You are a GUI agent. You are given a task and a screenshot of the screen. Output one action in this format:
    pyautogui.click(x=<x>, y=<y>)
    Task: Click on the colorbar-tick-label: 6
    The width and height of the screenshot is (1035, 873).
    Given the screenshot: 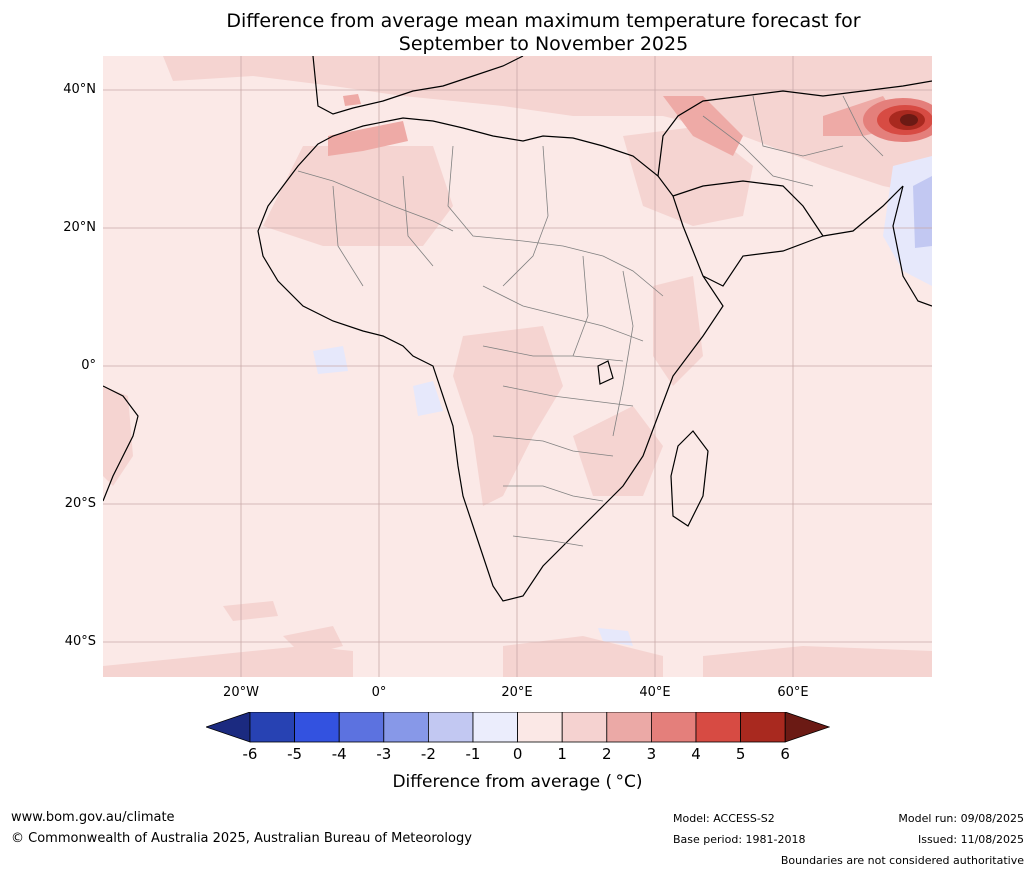 What is the action you would take?
    pyautogui.click(x=785, y=754)
    